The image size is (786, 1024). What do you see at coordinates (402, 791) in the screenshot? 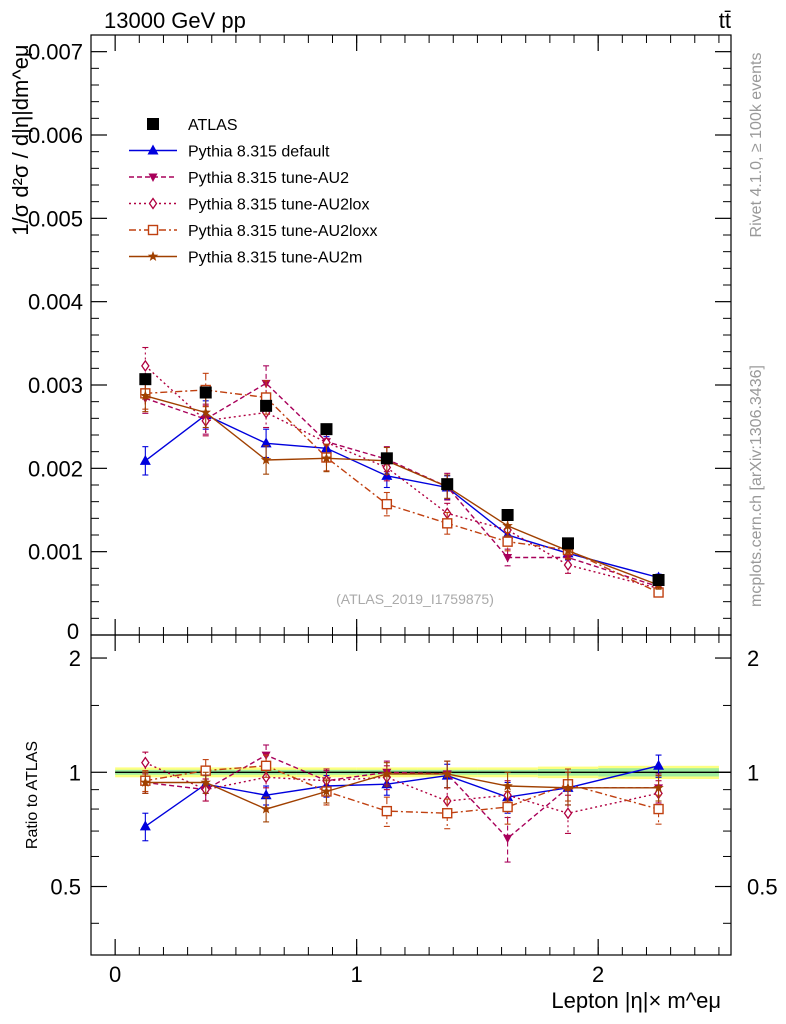
I see `series-line-ratio-pythia-8-315-tune-au2m` at bounding box center [402, 791].